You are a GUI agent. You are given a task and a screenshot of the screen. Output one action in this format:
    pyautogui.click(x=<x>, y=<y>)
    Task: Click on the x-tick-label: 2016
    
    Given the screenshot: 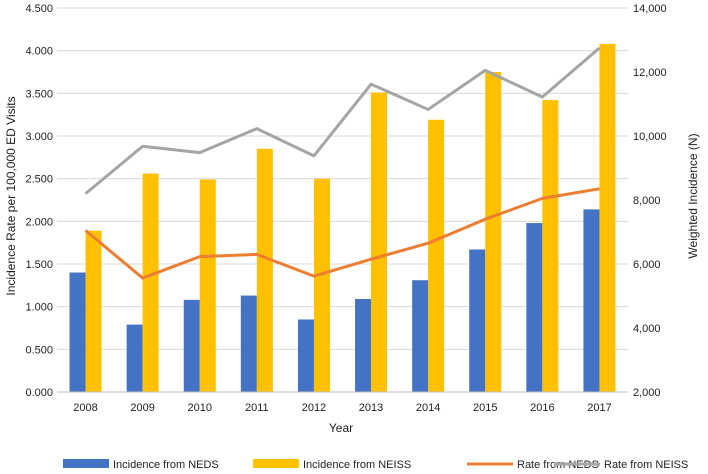 What is the action you would take?
    pyautogui.click(x=542, y=408)
    